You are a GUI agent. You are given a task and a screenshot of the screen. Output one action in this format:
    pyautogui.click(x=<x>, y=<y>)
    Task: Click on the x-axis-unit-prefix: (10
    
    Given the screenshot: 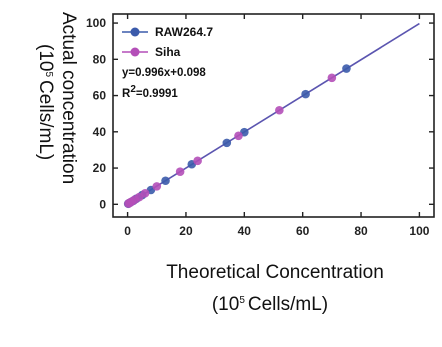 What is the action you would take?
    pyautogui.click(x=225, y=304)
    